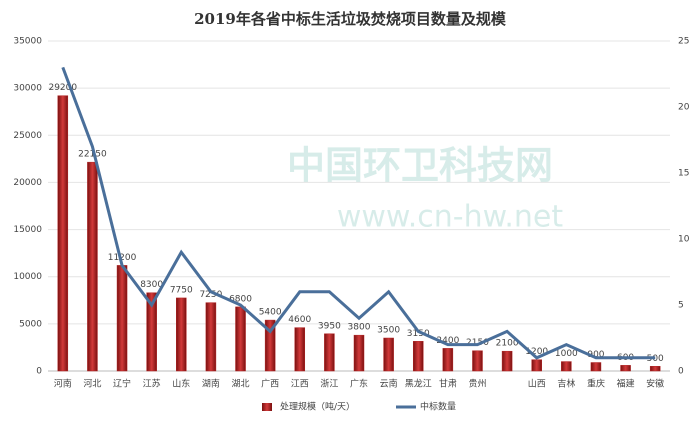  What do you see at coordinates (626, 384) in the screenshot?
I see `x-tick-label: 福建` at bounding box center [626, 384].